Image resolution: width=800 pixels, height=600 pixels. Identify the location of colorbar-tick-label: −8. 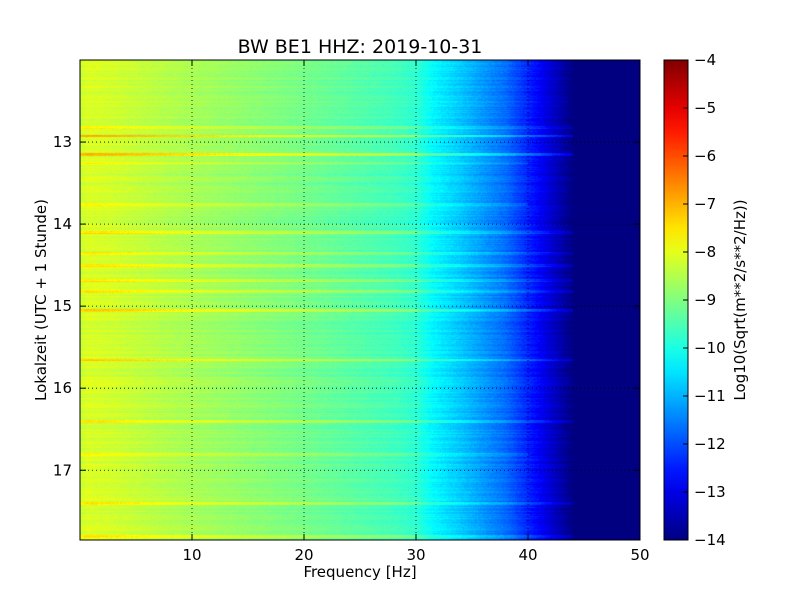
(705, 252).